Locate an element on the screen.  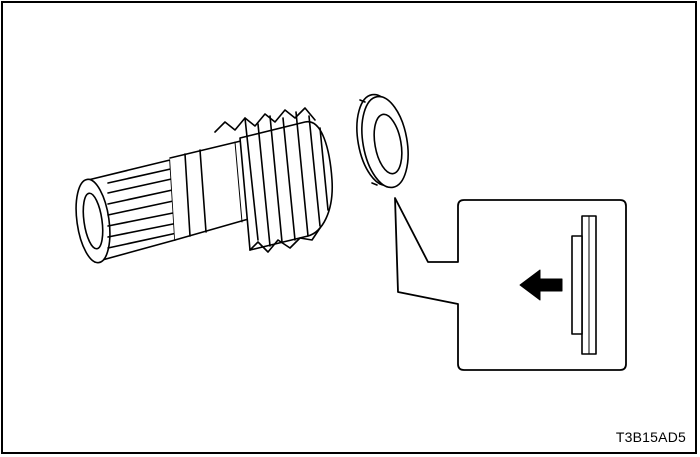
thrust-washer-icon is located at coordinates (382, 141).